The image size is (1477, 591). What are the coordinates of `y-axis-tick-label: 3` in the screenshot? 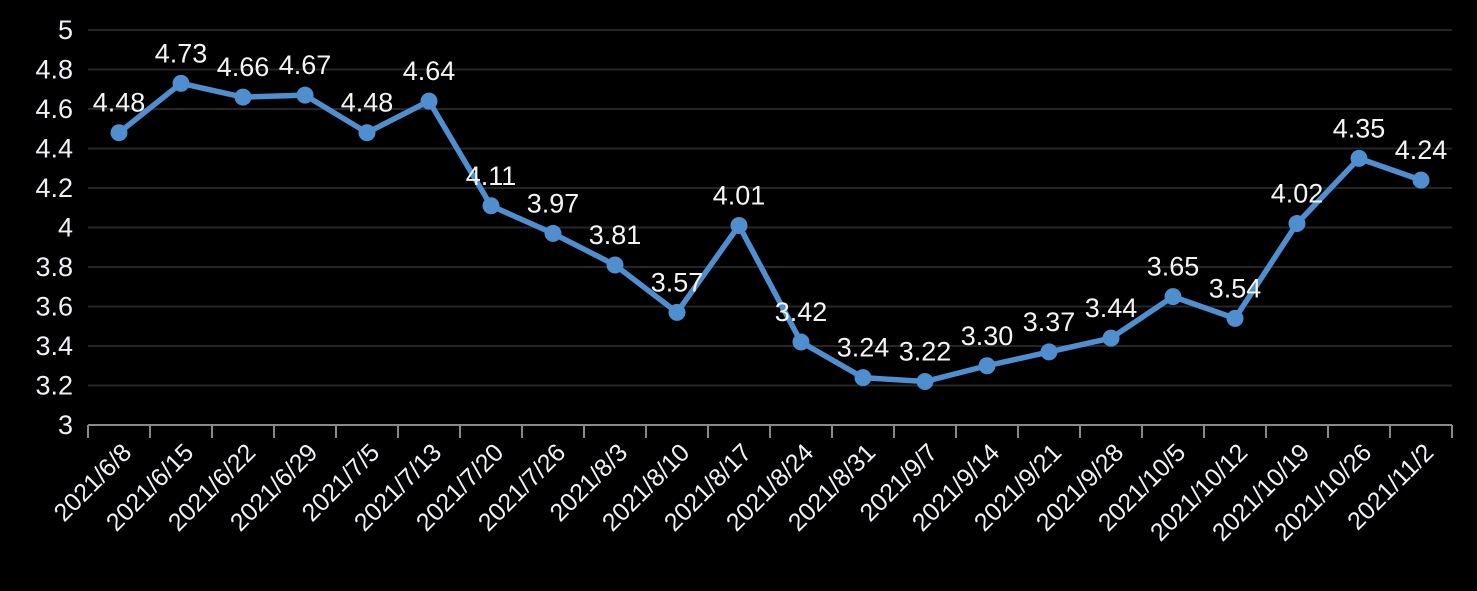 It's located at (65, 425).